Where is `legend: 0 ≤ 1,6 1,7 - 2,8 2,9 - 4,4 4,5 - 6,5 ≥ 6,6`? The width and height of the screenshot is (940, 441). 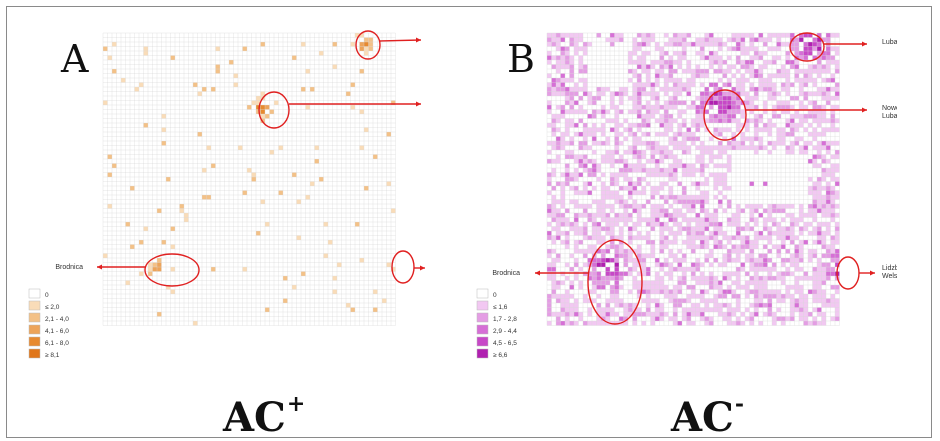 legend: 0 ≤ 1,6 1,7 - 2,8 2,9 - 4,4 4,5 - 6,5 ≥ 6,6 is located at coordinates (496, 323).